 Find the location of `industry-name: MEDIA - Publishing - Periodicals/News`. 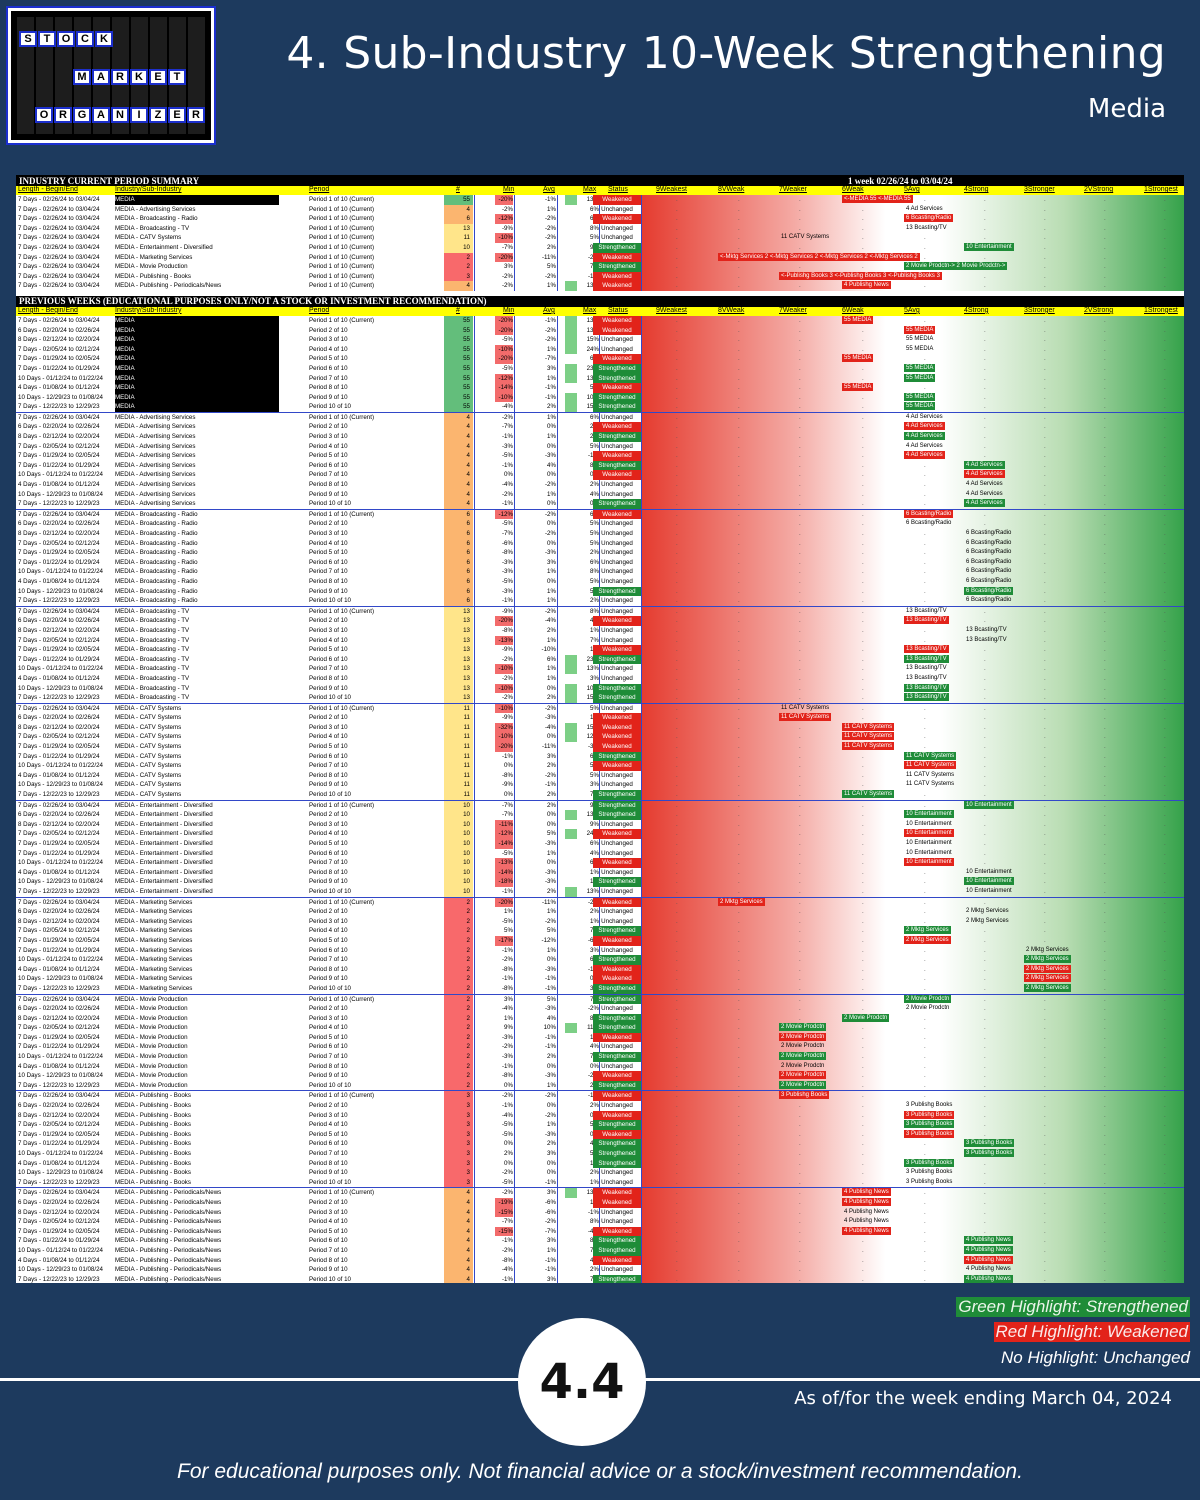

industry-name: MEDIA - Publishing - Periodicals/News is located at coordinates (168, 1202).